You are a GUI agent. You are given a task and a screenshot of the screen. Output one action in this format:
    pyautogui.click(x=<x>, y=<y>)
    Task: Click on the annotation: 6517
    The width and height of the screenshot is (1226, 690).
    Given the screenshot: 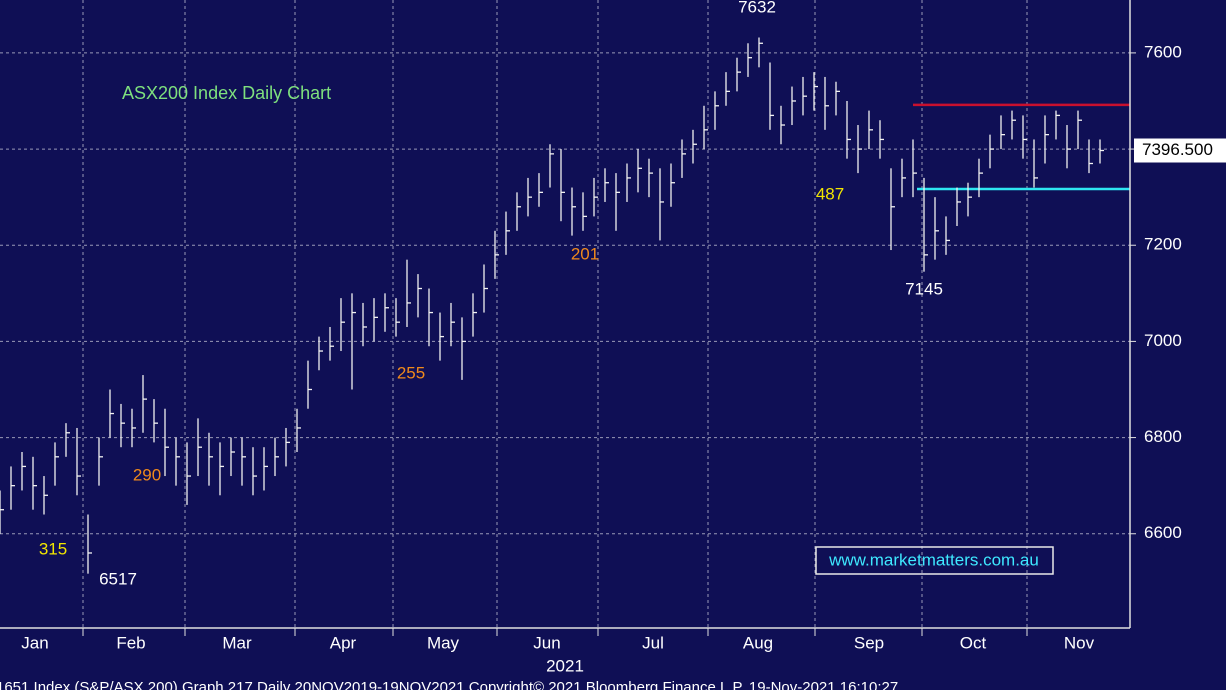 What is the action you would take?
    pyautogui.click(x=118, y=578)
    